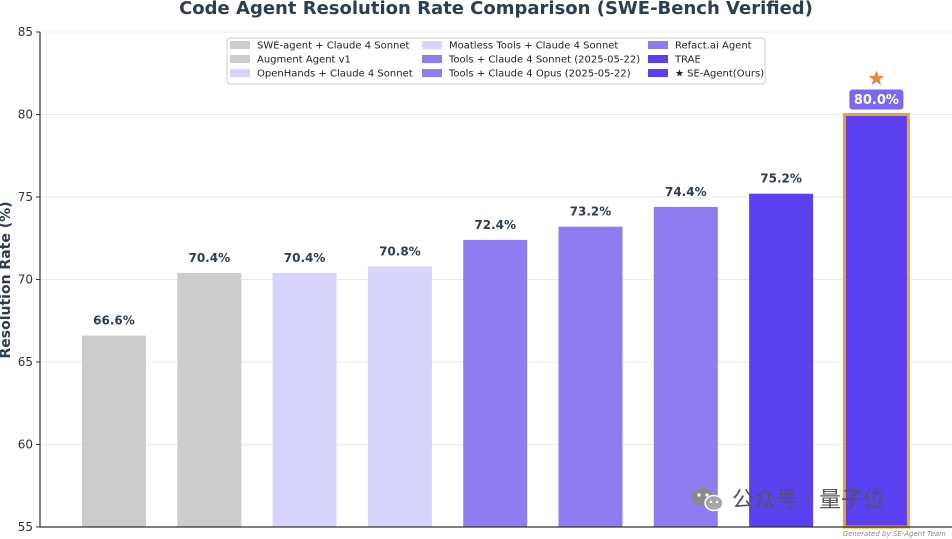 The height and width of the screenshot is (539, 952). Describe the element at coordinates (495, 225) in the screenshot. I see `data-label: 72.4%` at that location.